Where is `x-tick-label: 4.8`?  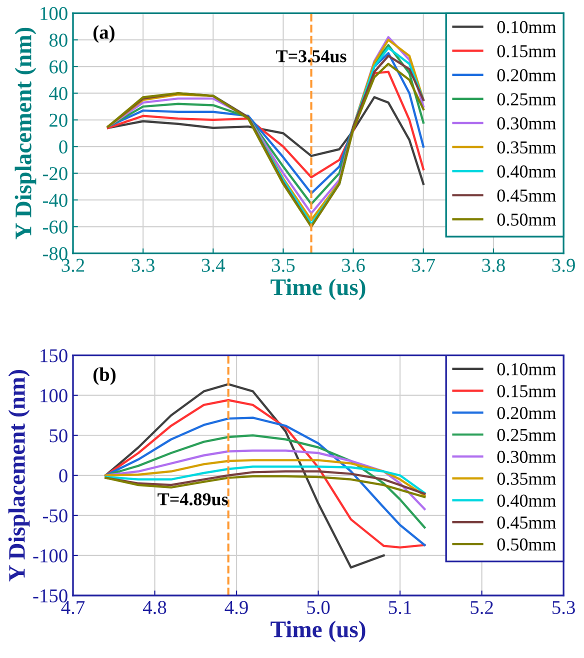 x-tick-label: 4.8 is located at coordinates (154, 607).